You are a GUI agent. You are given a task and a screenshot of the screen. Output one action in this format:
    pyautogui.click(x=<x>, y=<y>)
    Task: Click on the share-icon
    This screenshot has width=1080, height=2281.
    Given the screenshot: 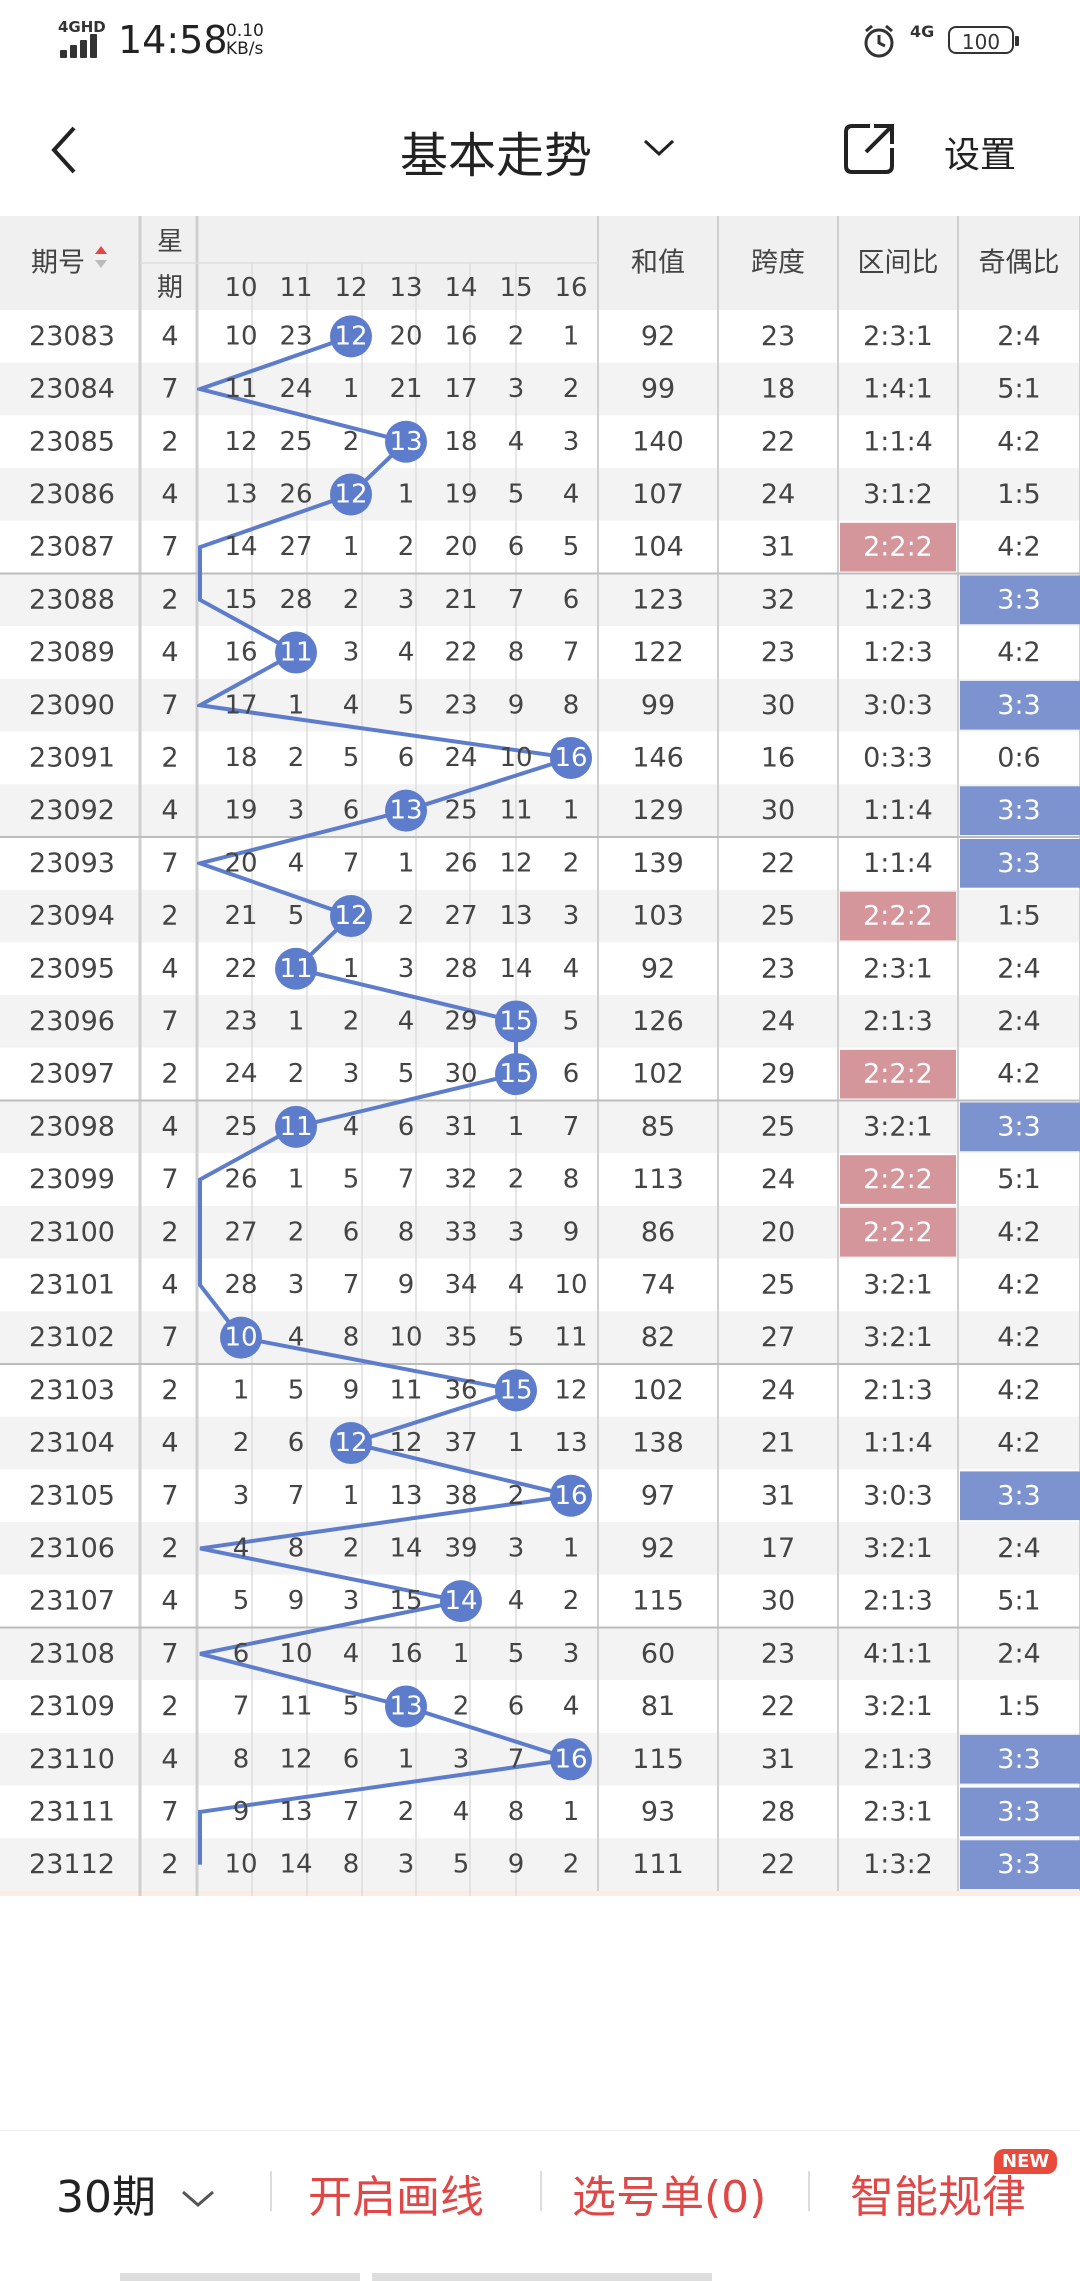 What is the action you would take?
    pyautogui.click(x=870, y=148)
    